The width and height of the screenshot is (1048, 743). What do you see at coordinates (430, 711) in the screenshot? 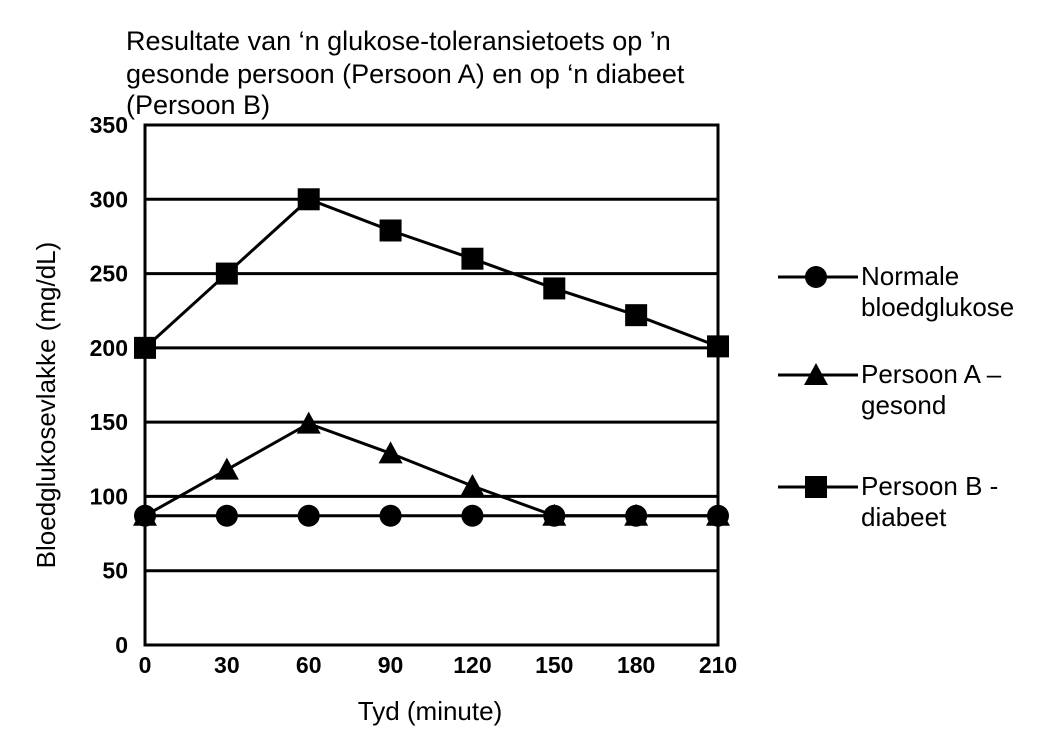
I see `x-axis-label: Tyd (minute)` at bounding box center [430, 711].